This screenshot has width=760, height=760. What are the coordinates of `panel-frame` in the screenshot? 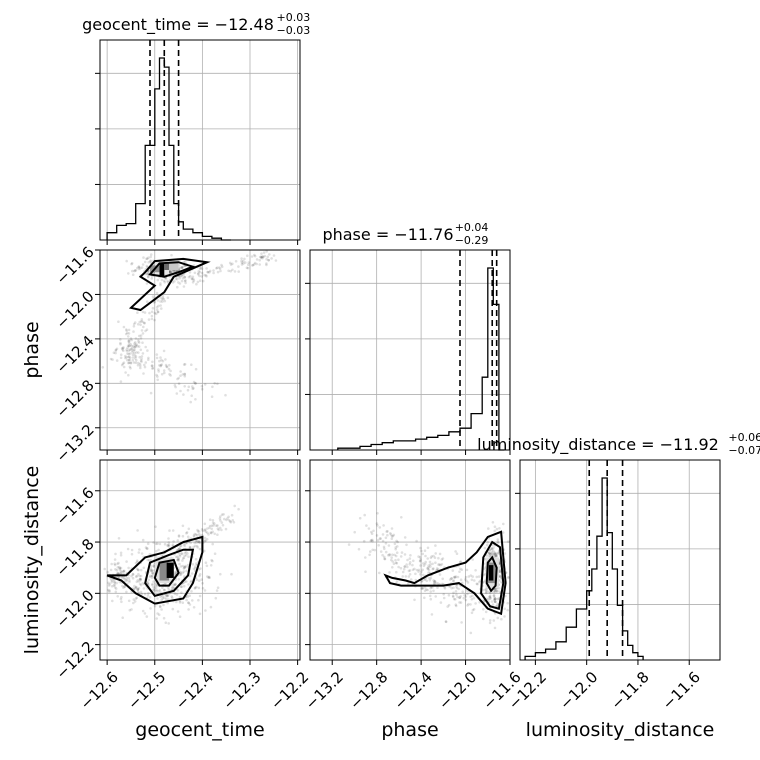 It's located at (410, 560).